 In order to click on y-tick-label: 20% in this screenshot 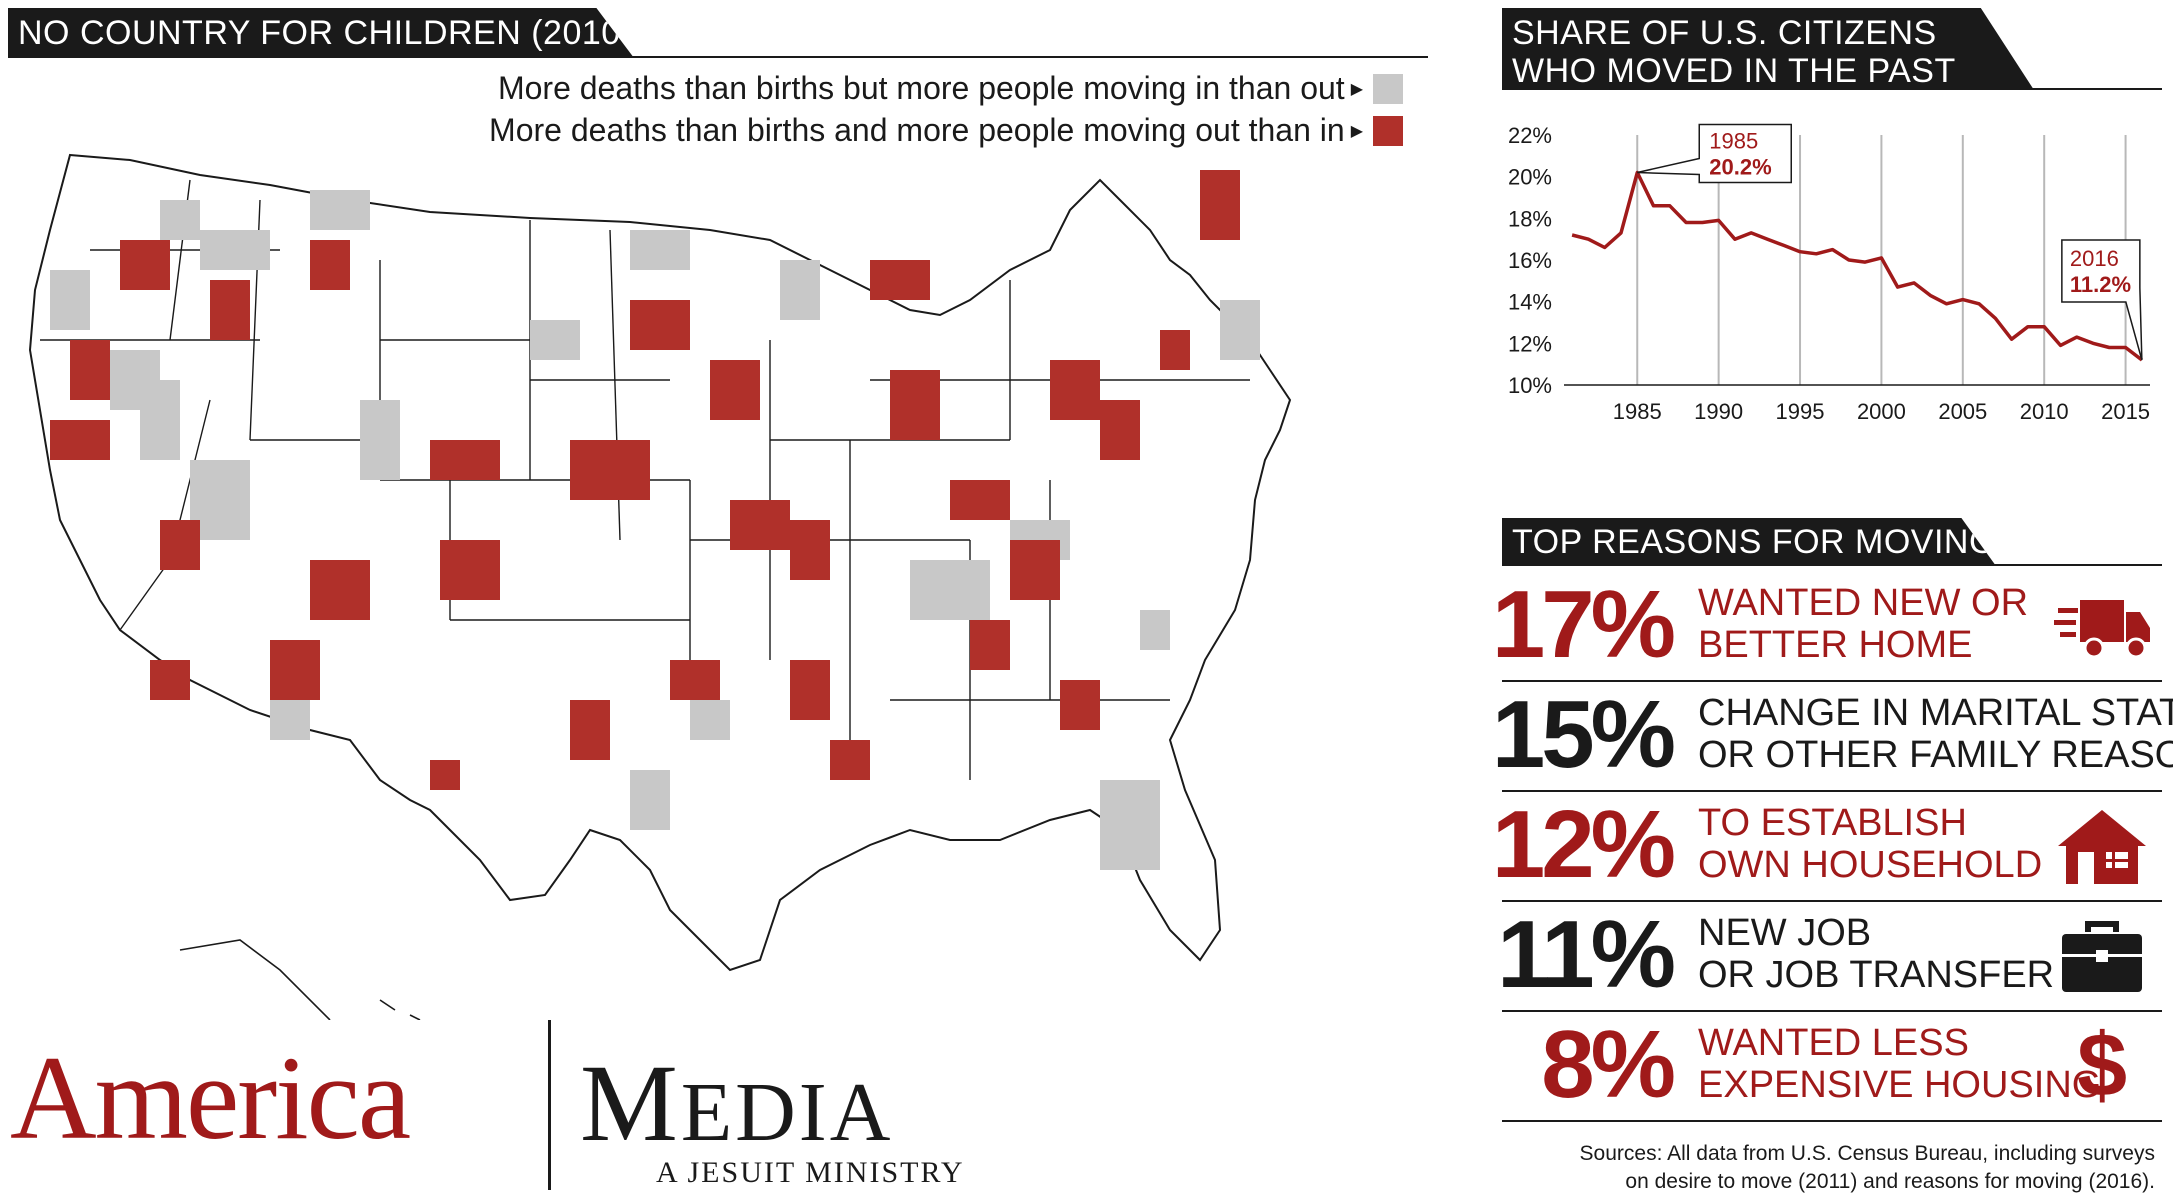, I will do `click(1530, 177)`.